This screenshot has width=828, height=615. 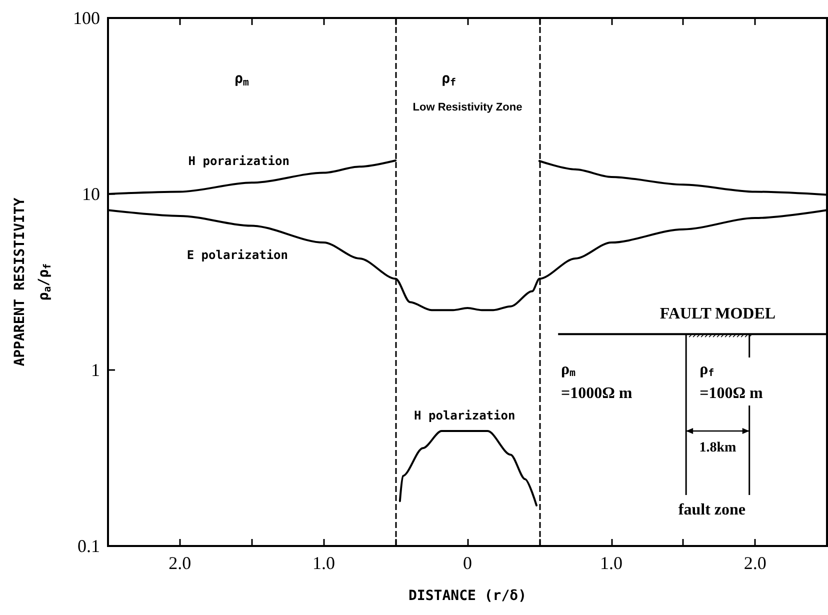 I want to click on annotation: FAULT MODEL, so click(x=718, y=314).